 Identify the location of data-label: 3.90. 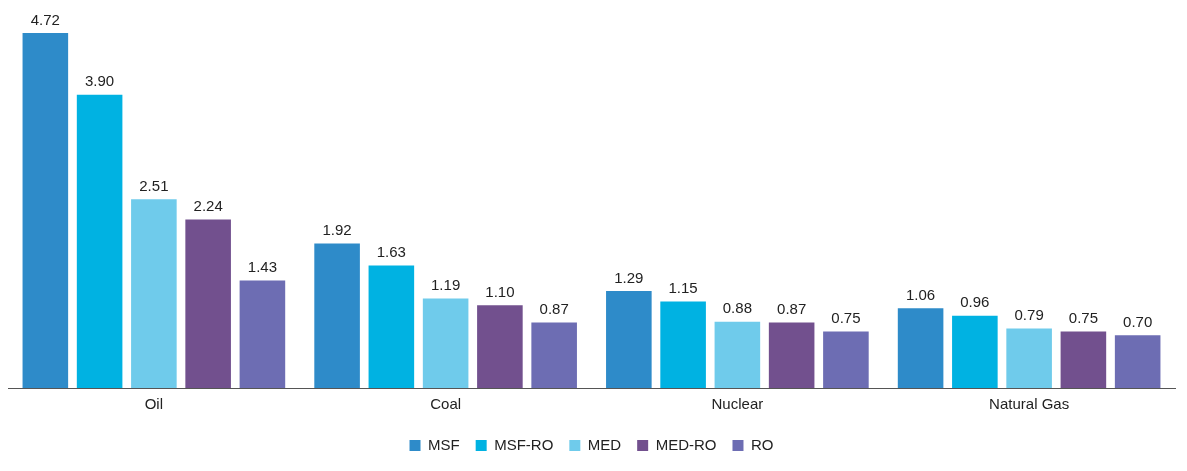
(100, 81).